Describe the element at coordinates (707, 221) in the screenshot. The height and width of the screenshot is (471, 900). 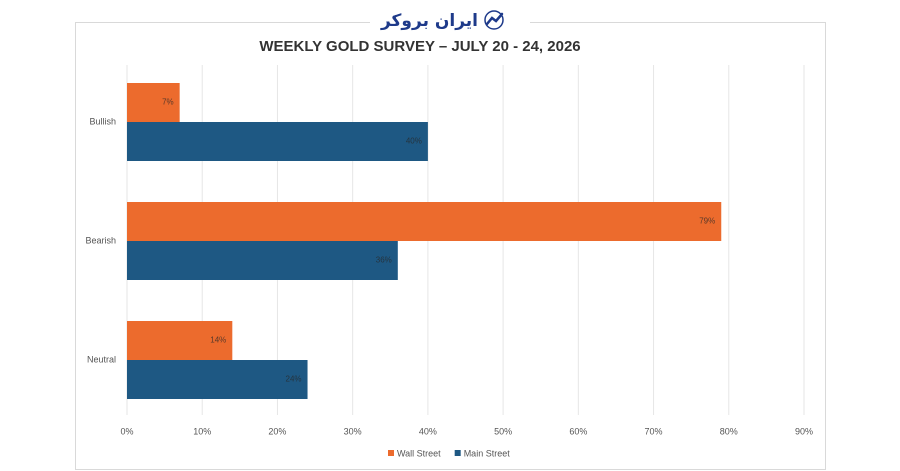
I see `value-label: 79%` at that location.